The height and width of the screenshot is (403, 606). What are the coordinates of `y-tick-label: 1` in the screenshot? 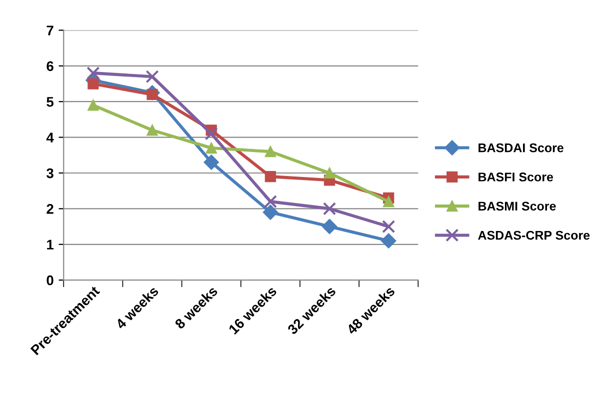 It's located at (50, 245).